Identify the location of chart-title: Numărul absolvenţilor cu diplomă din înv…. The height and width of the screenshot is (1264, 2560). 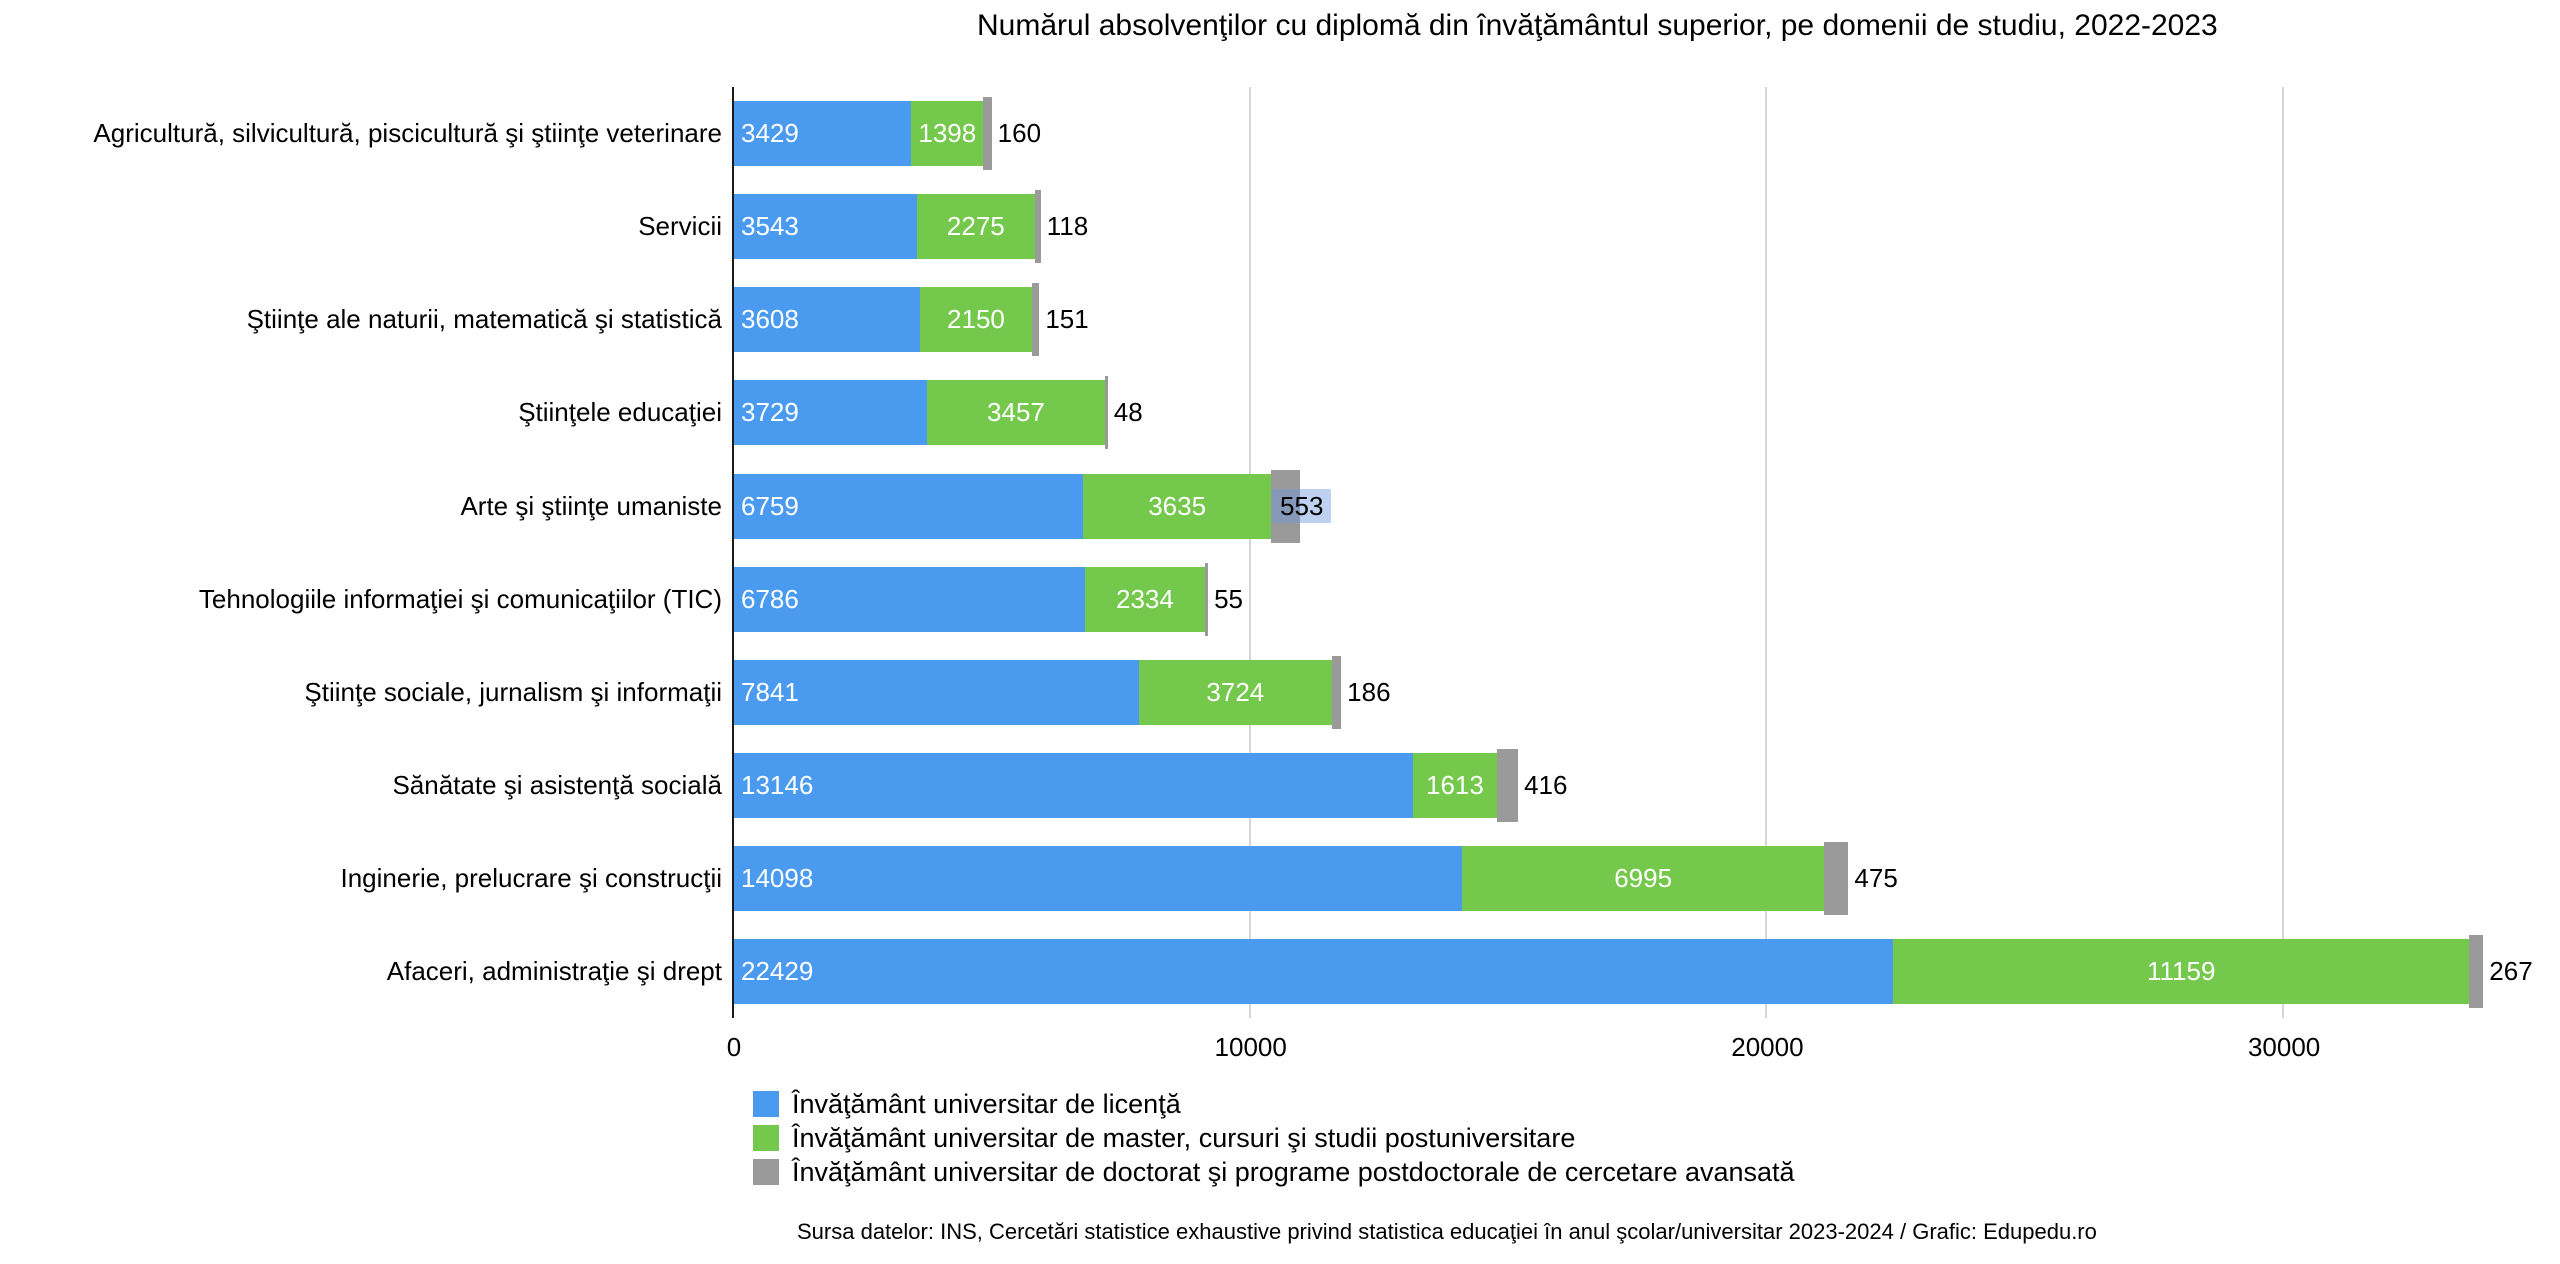
(1597, 25).